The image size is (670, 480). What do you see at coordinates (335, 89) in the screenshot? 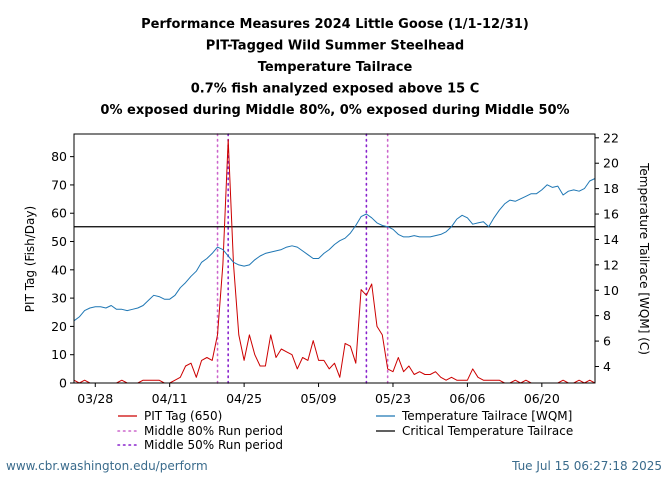
I see `title-line-4: 0.7% fish analyzed exposed above 15 C` at bounding box center [335, 89].